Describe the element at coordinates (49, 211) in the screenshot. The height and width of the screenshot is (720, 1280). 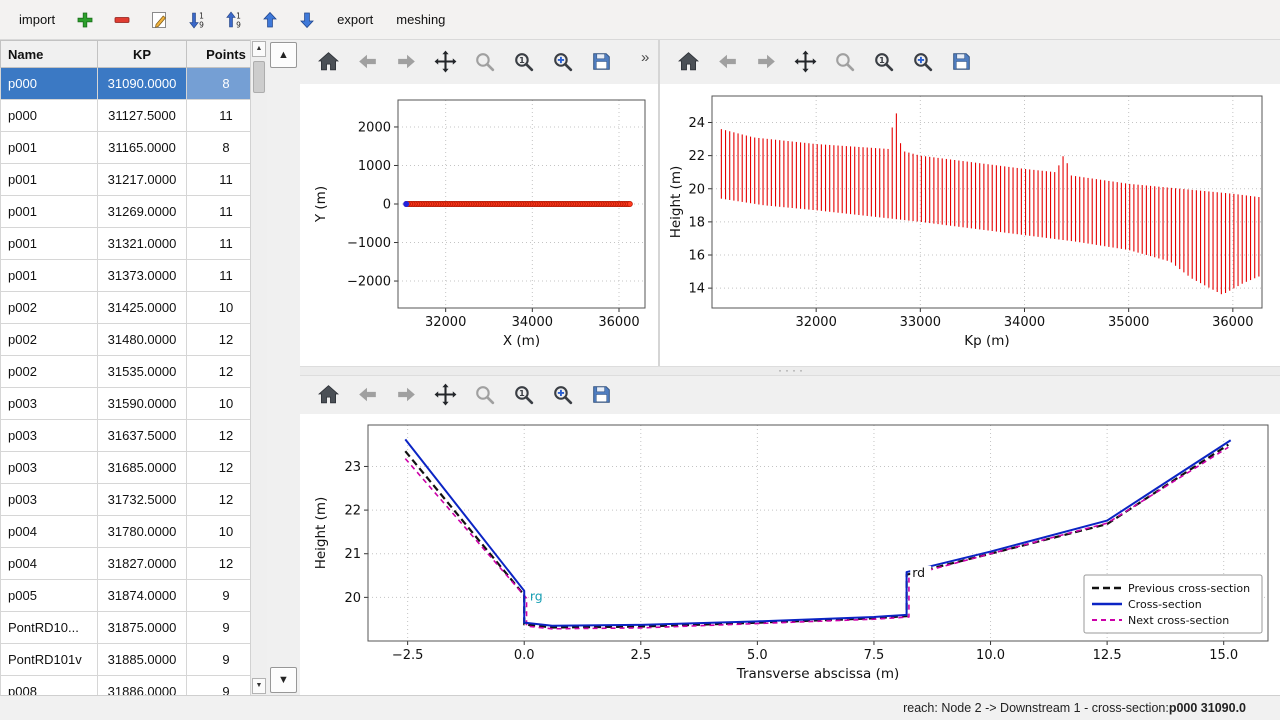
I see `cell-name: p001` at that location.